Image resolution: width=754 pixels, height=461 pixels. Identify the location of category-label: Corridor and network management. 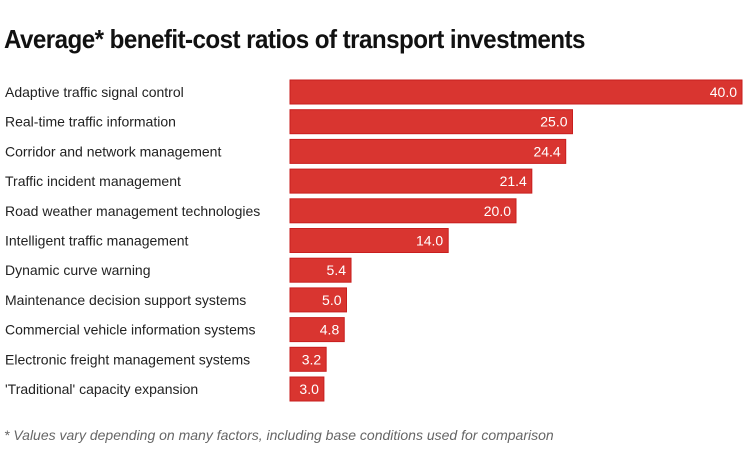
(113, 151).